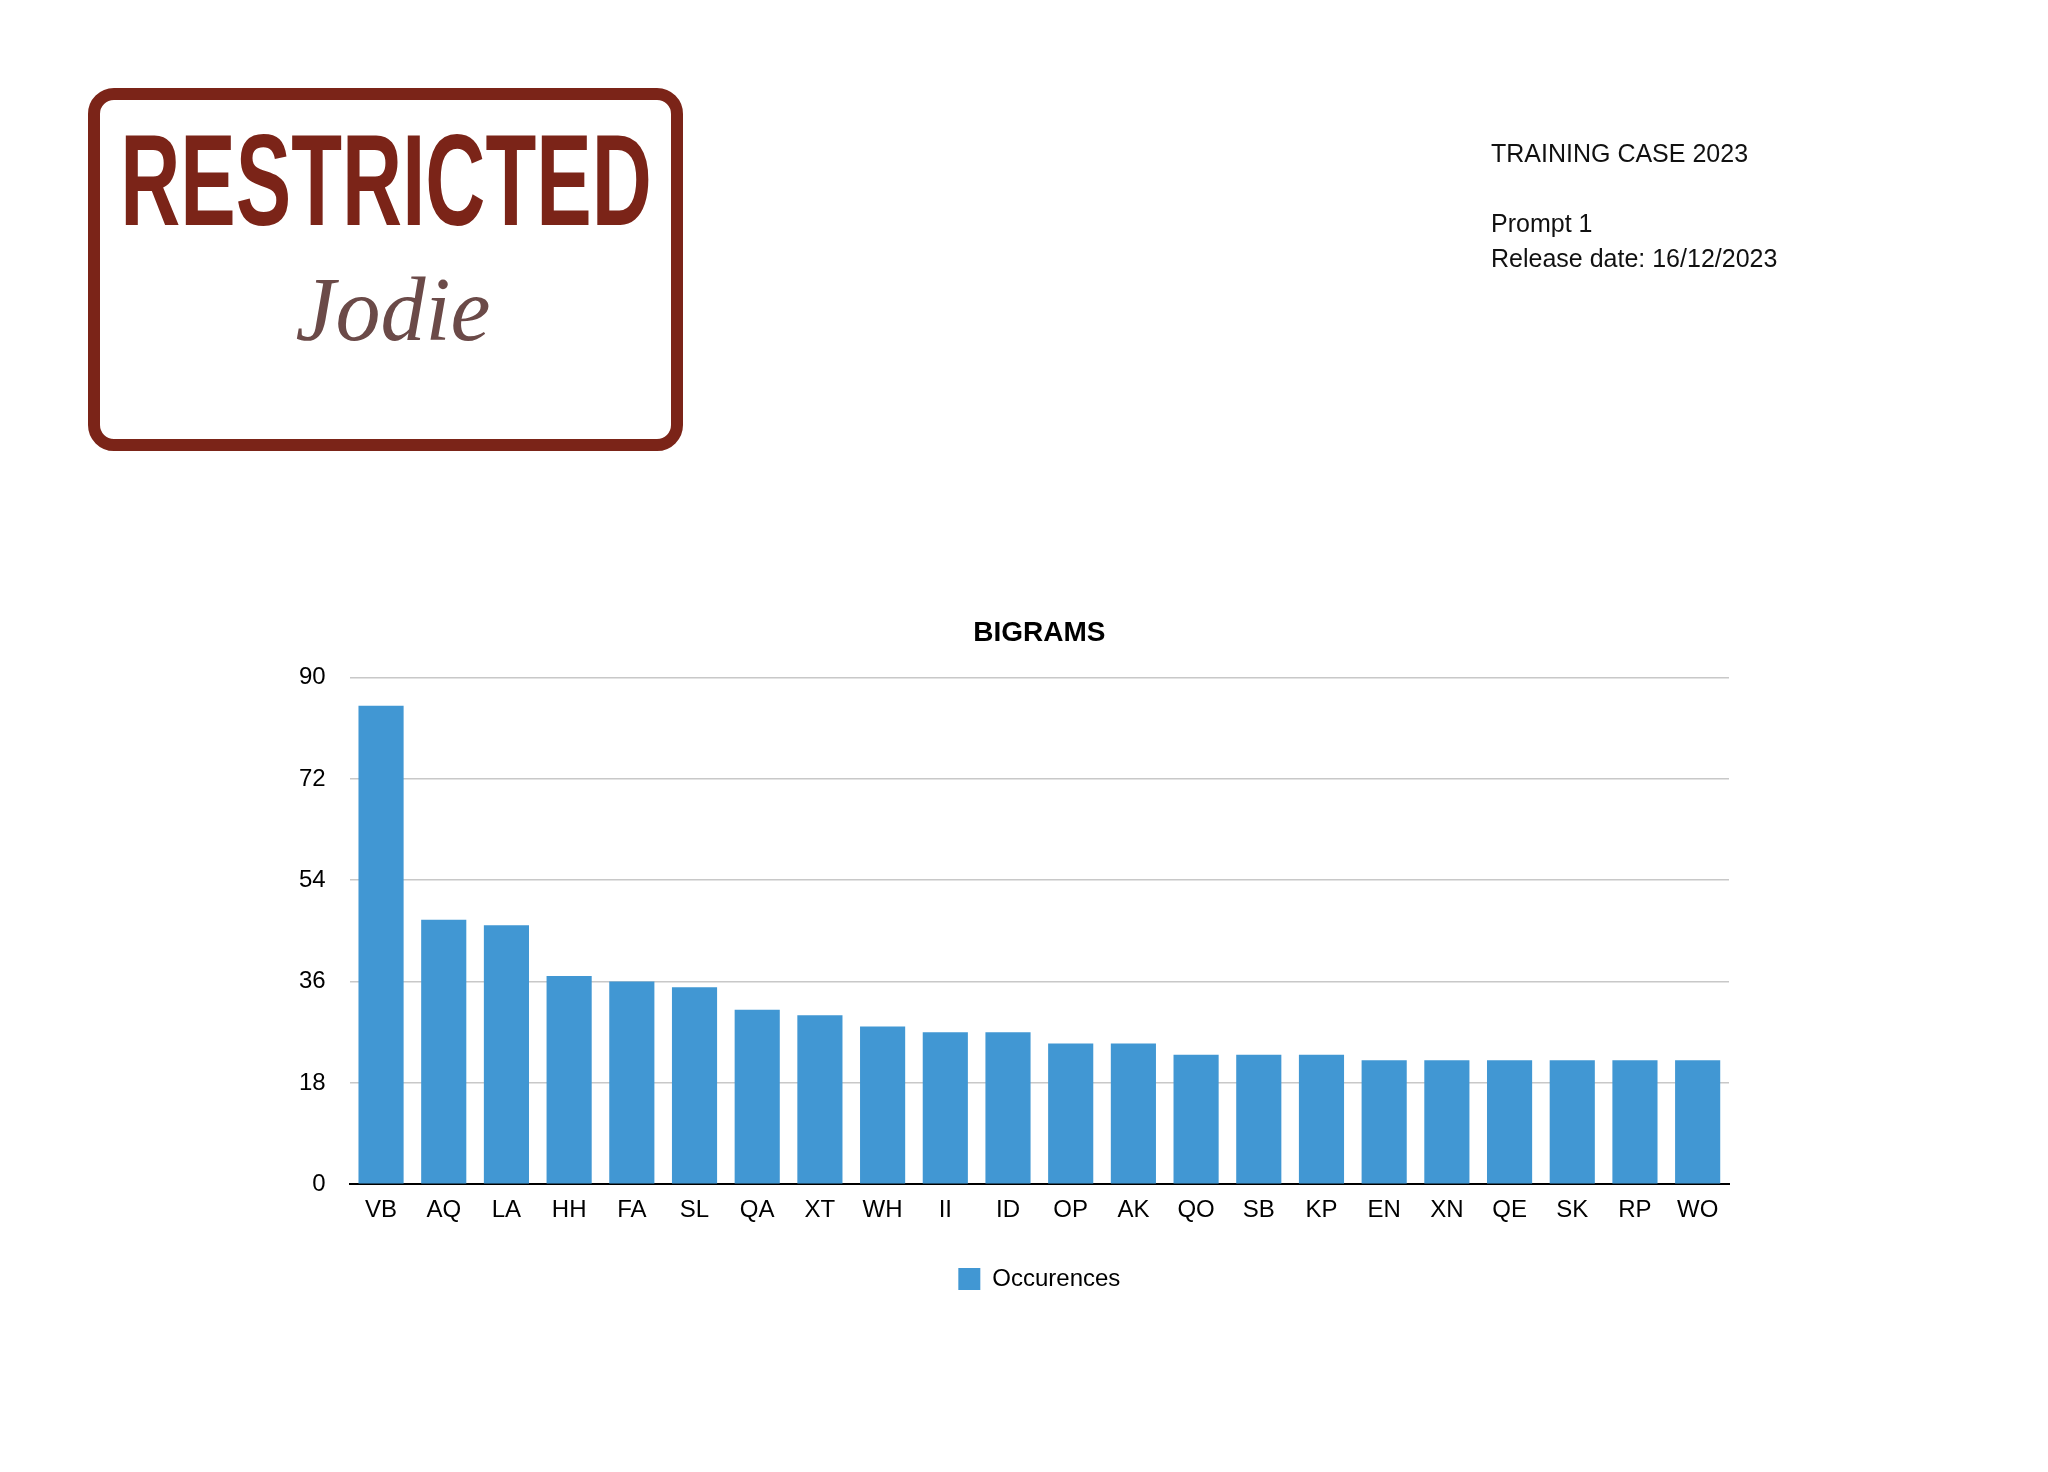  What do you see at coordinates (312, 878) in the screenshot?
I see `y-tick-label: 54` at bounding box center [312, 878].